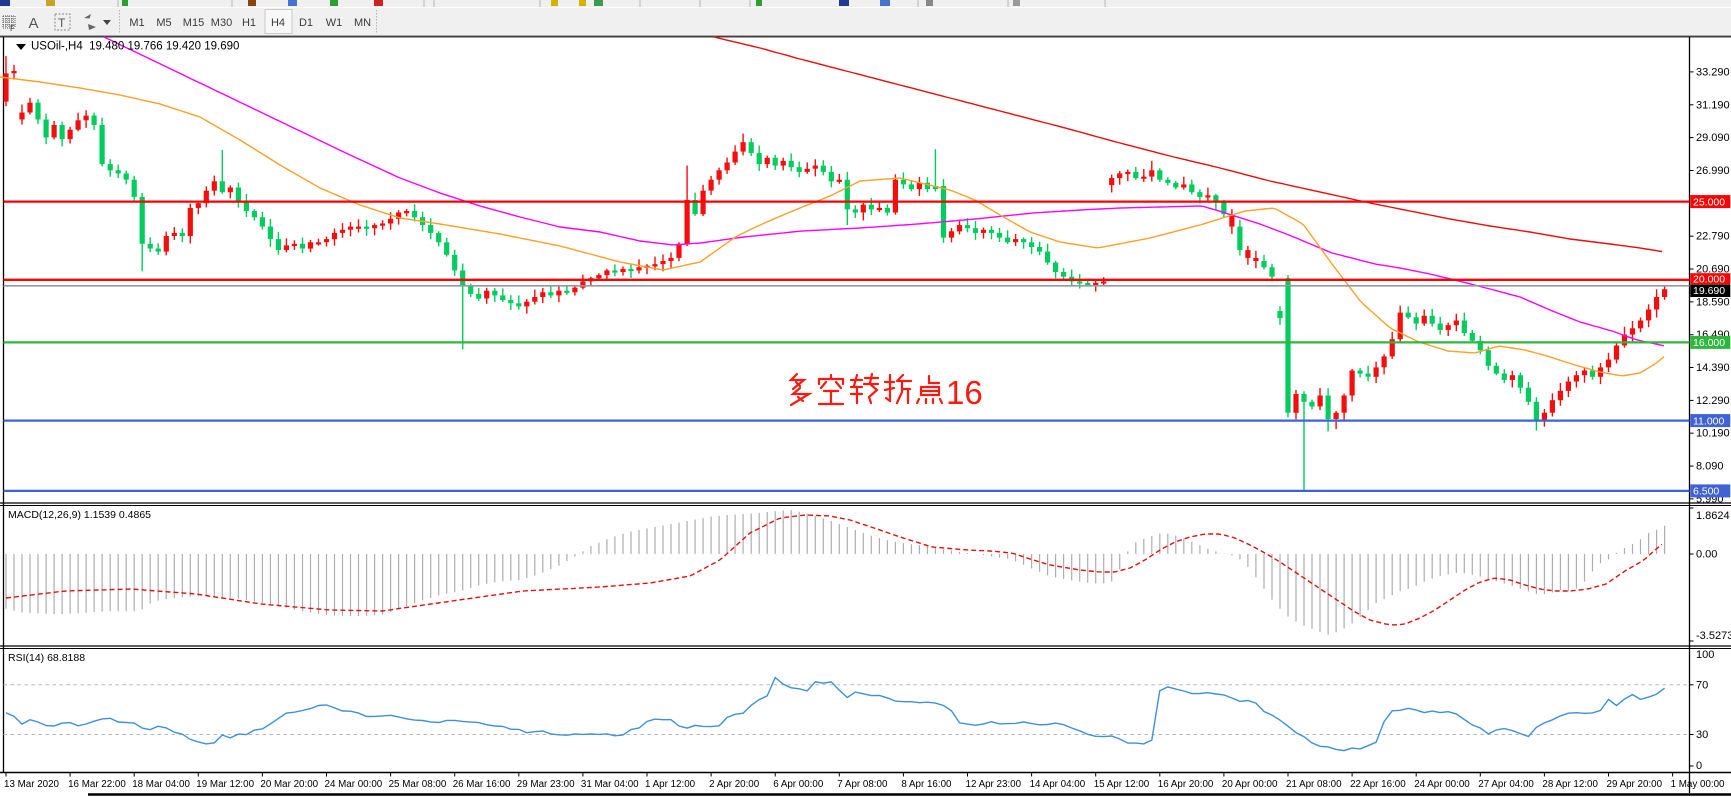 The image size is (1731, 797). What do you see at coordinates (1710, 467) in the screenshot?
I see `svg-text: 8.090` at bounding box center [1710, 467].